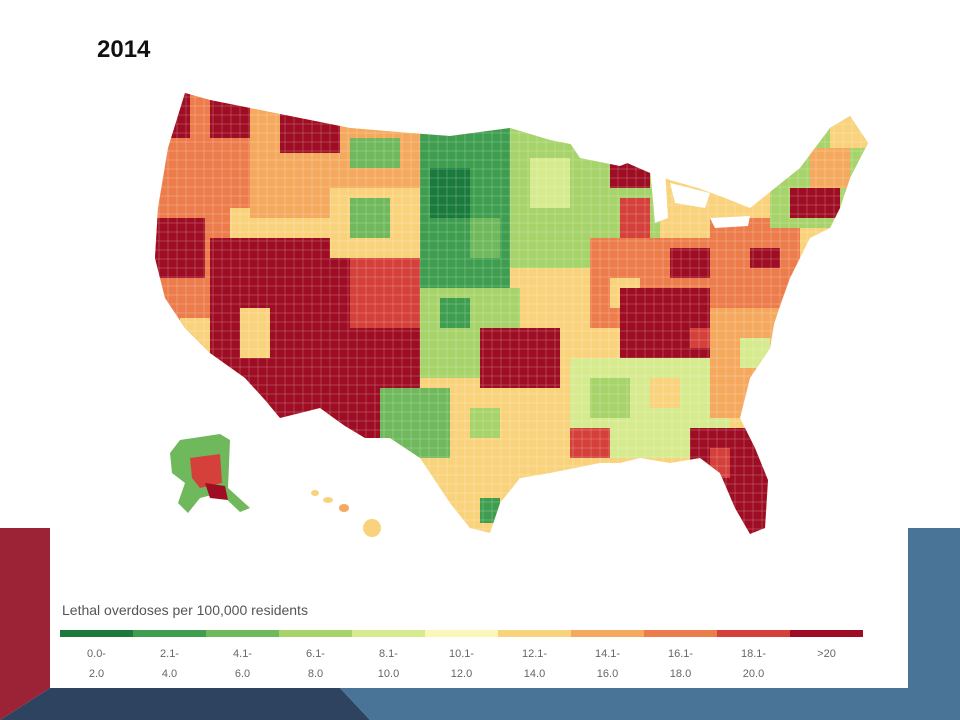  I want to click on legend-label-bottom: 12.0, so click(461, 674).